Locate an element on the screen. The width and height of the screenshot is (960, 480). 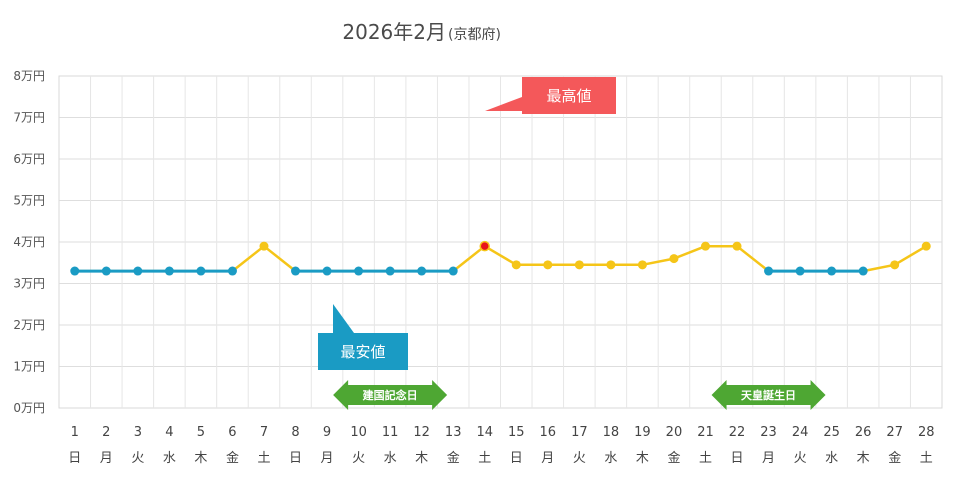
y-tick-label: 3万円 is located at coordinates (29, 284).